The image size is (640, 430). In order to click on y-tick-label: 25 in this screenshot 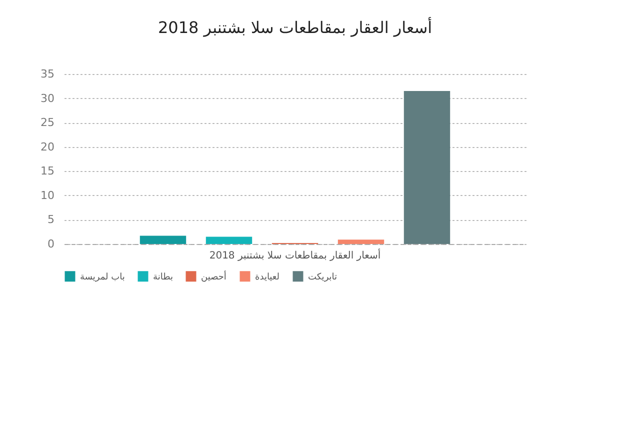, I will do `click(47, 123)`.